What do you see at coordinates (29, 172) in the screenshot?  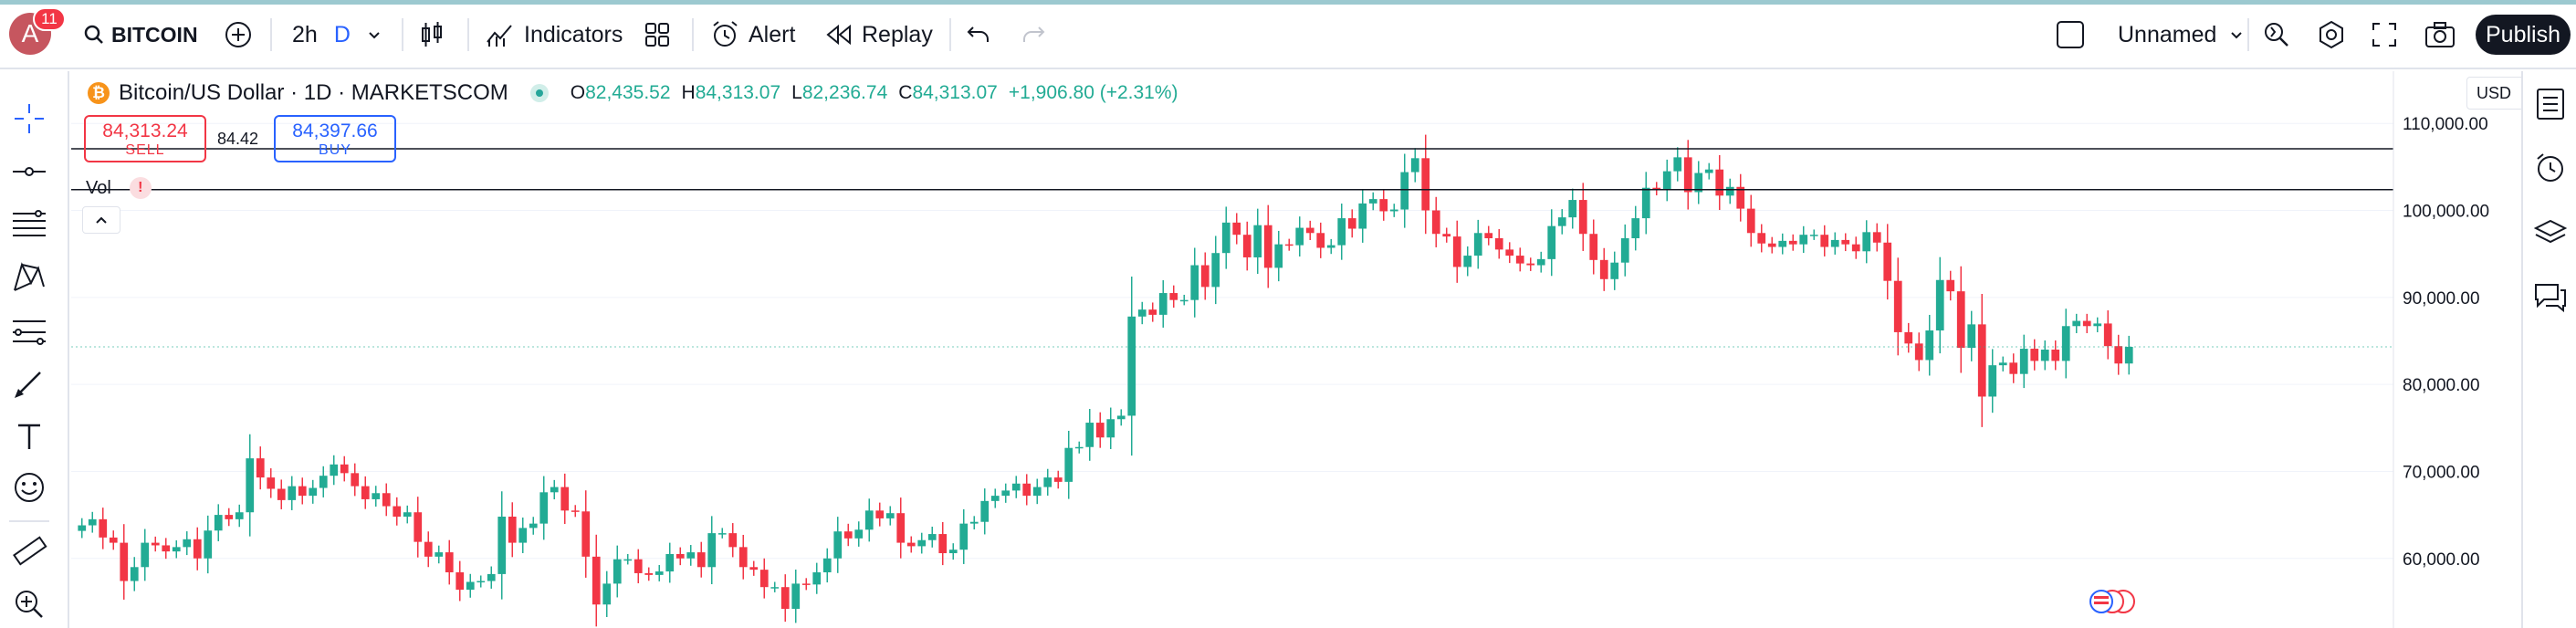 I see `trend-line-tool` at bounding box center [29, 172].